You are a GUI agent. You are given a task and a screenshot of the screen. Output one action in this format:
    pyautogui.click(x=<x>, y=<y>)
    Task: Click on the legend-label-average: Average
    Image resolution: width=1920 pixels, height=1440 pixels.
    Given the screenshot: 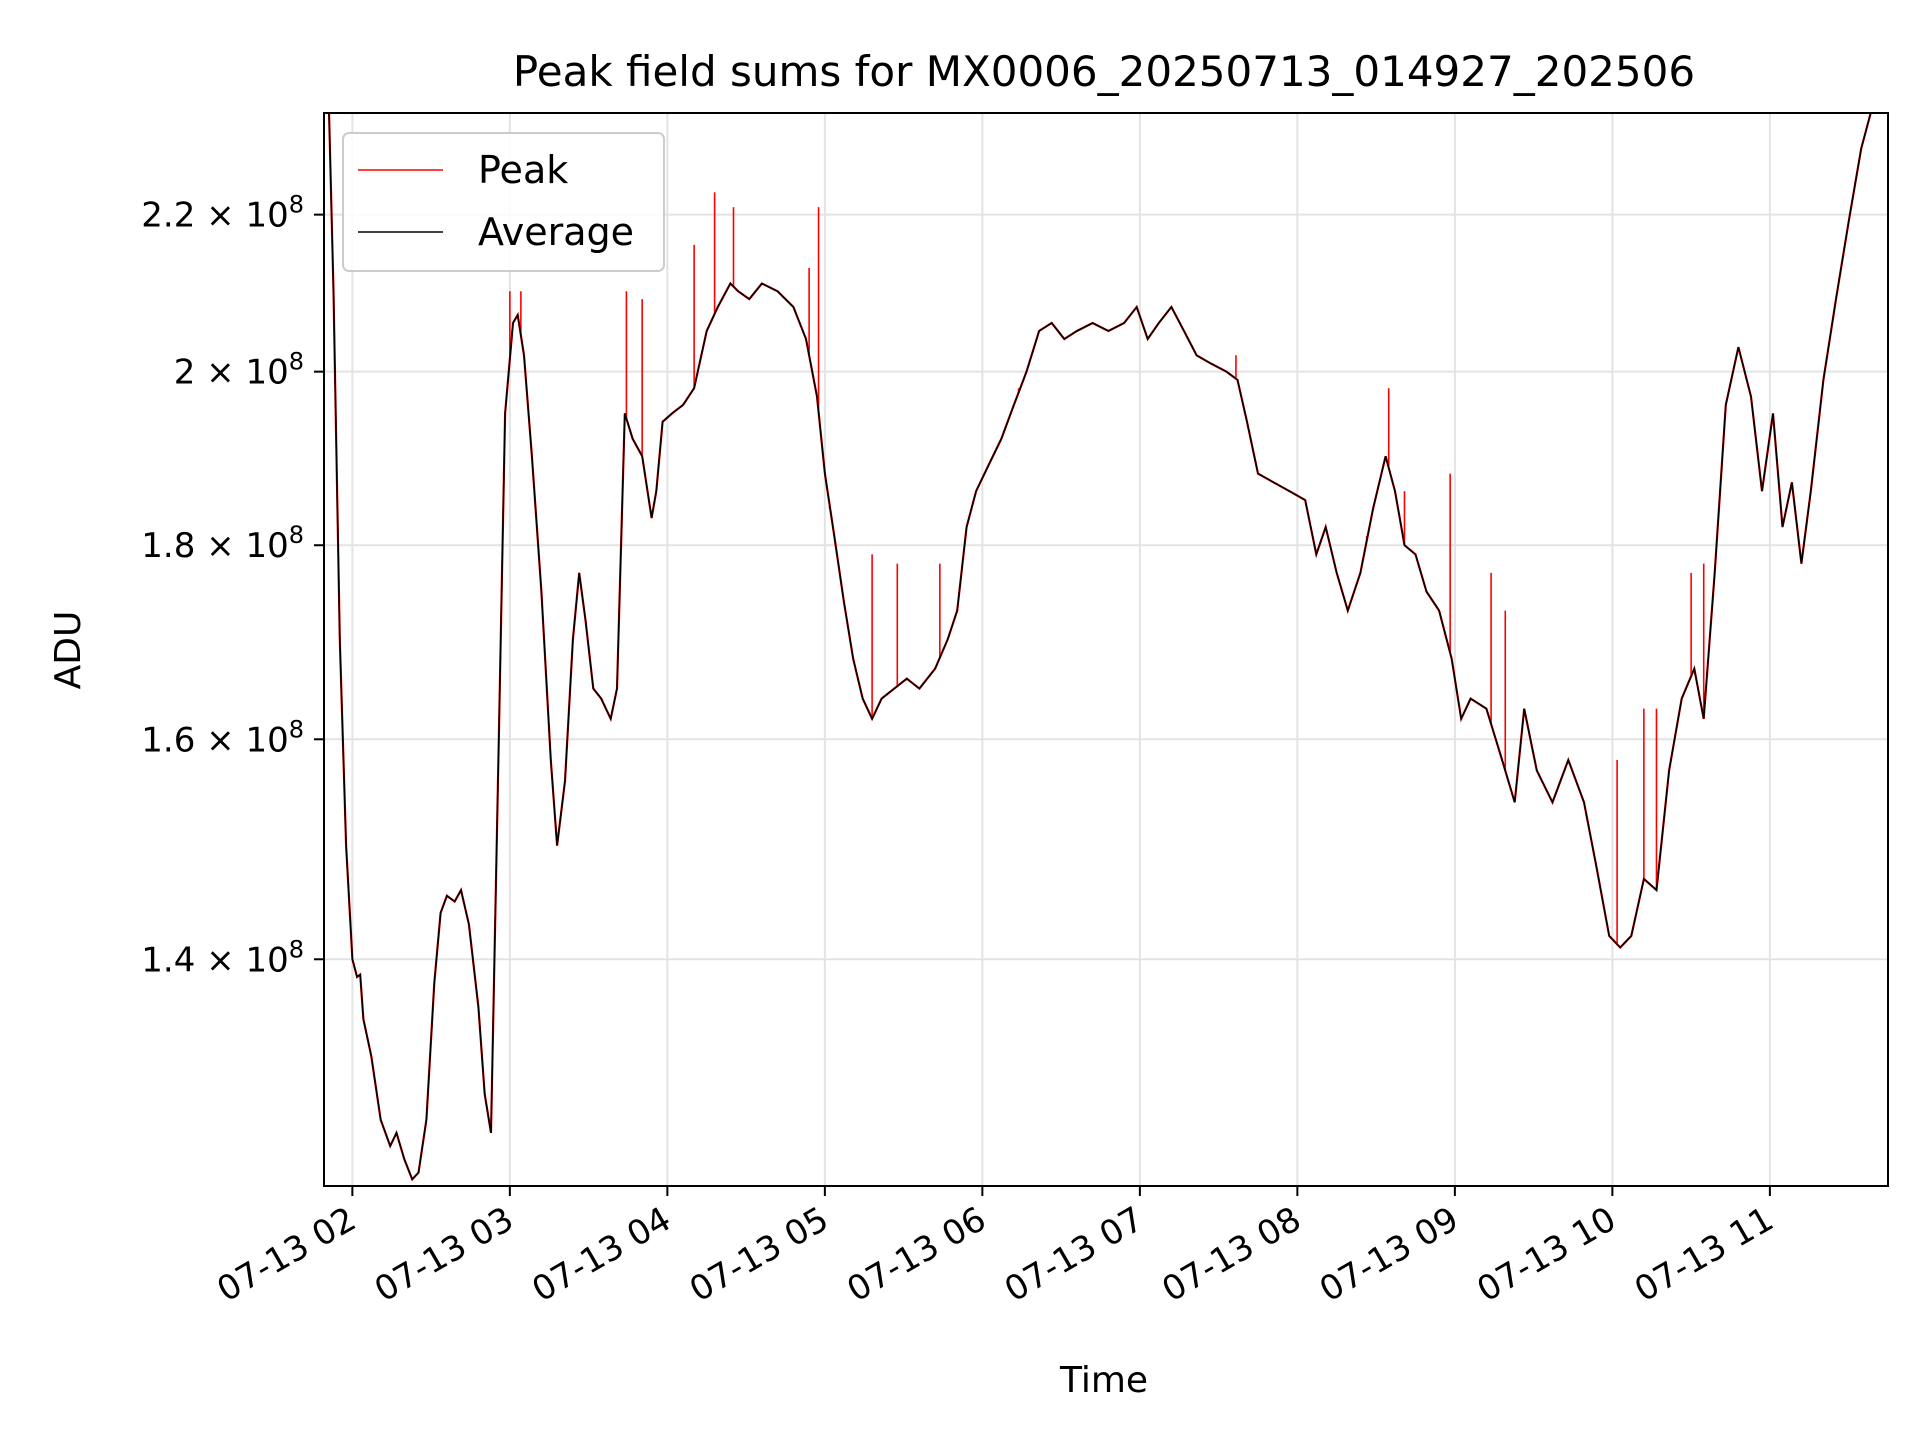 What is the action you would take?
    pyautogui.click(x=556, y=232)
    